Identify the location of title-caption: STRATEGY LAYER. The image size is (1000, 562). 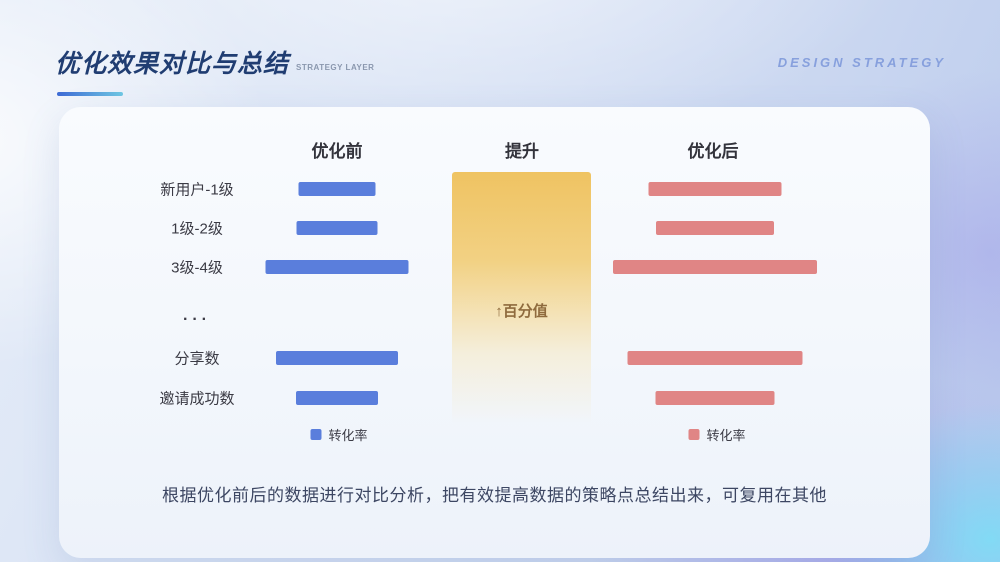
(335, 67).